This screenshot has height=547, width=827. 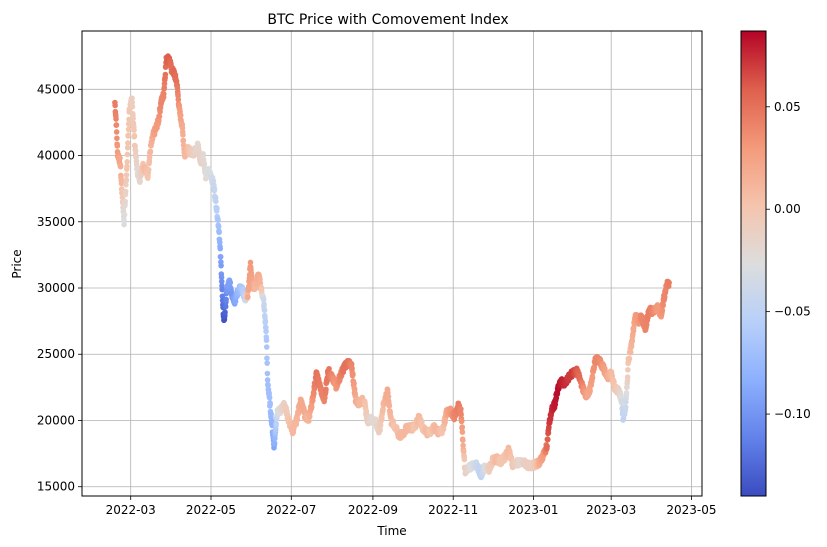 What do you see at coordinates (753, 263) in the screenshot?
I see `colorbar` at bounding box center [753, 263].